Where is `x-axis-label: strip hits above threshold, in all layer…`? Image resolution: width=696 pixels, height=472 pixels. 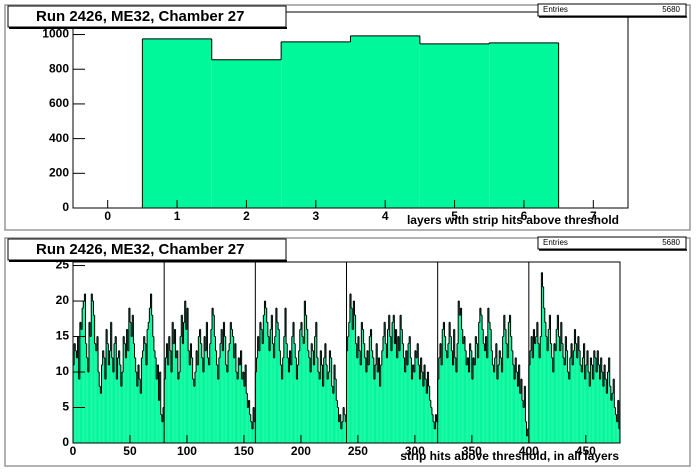
x-axis-label: strip hits above threshold, in all layer… is located at coordinates (509, 456).